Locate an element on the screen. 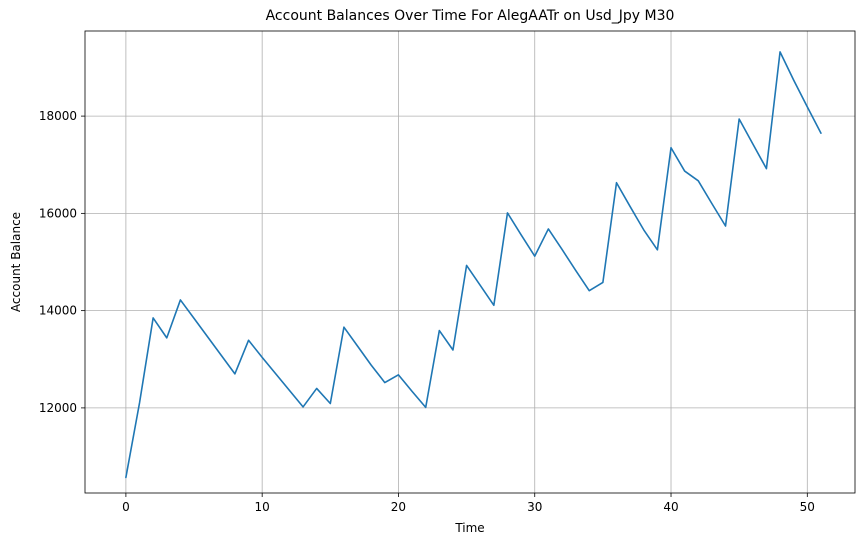  y-tick-label: 16000 is located at coordinates (58, 213).